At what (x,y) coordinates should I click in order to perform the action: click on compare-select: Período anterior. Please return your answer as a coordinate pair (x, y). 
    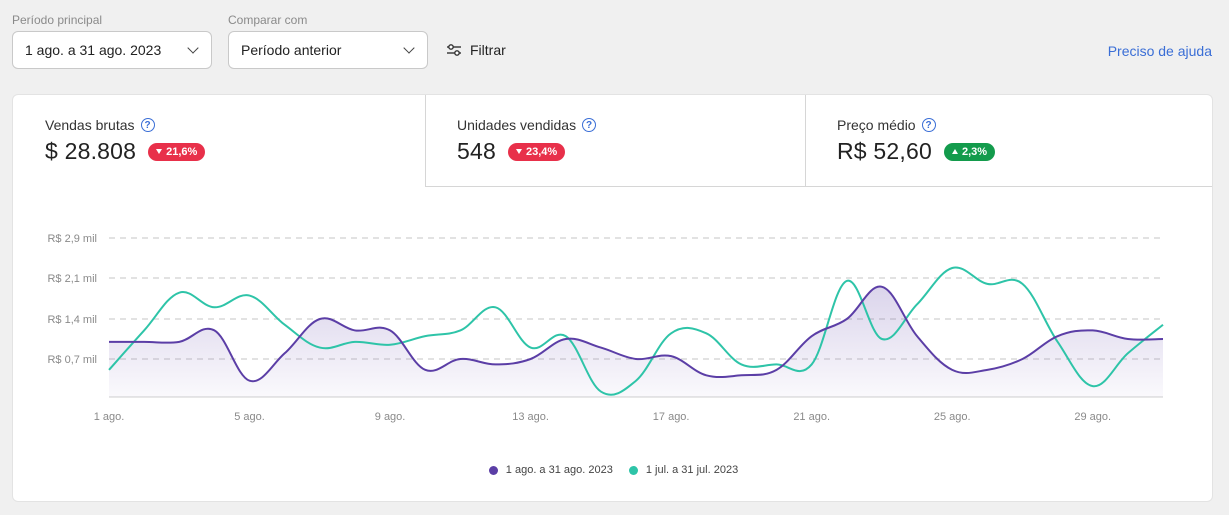
    Looking at the image, I should click on (328, 50).